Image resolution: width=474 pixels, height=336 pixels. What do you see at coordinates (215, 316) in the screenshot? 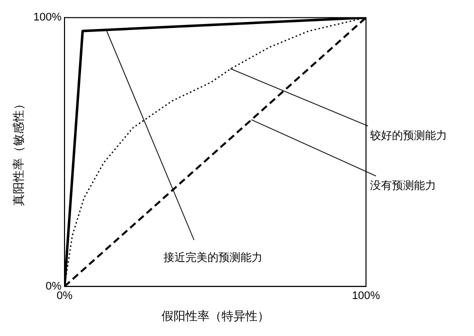
I see `x-axis-title: 假阳性率（特异性）` at bounding box center [215, 316].